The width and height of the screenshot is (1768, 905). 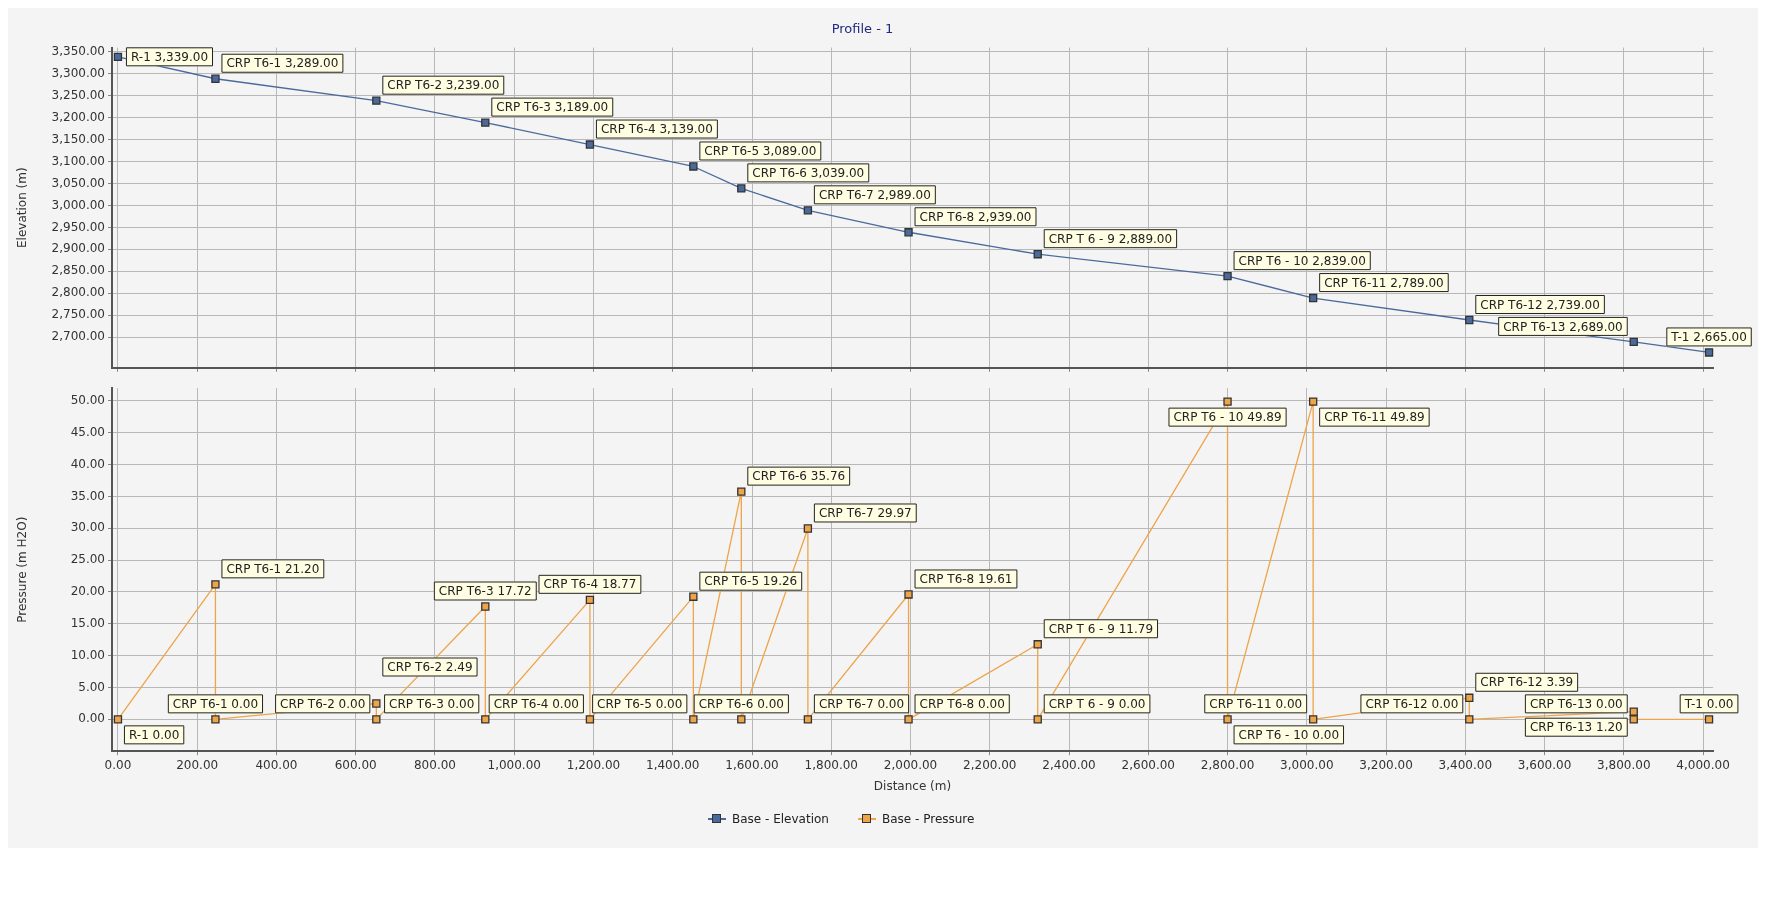 I want to click on data-label: CRP T6-4 3,139.00, so click(x=656, y=129).